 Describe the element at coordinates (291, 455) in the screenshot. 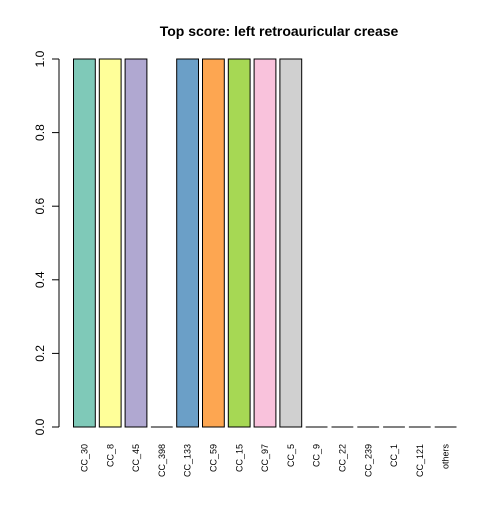

I see `x-tick-label: CC_5` at that location.